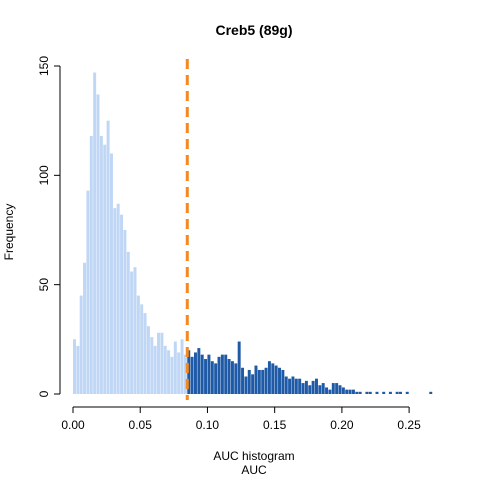 This screenshot has height=480, width=480. I want to click on x-axis-label: AUC, so click(254, 470).